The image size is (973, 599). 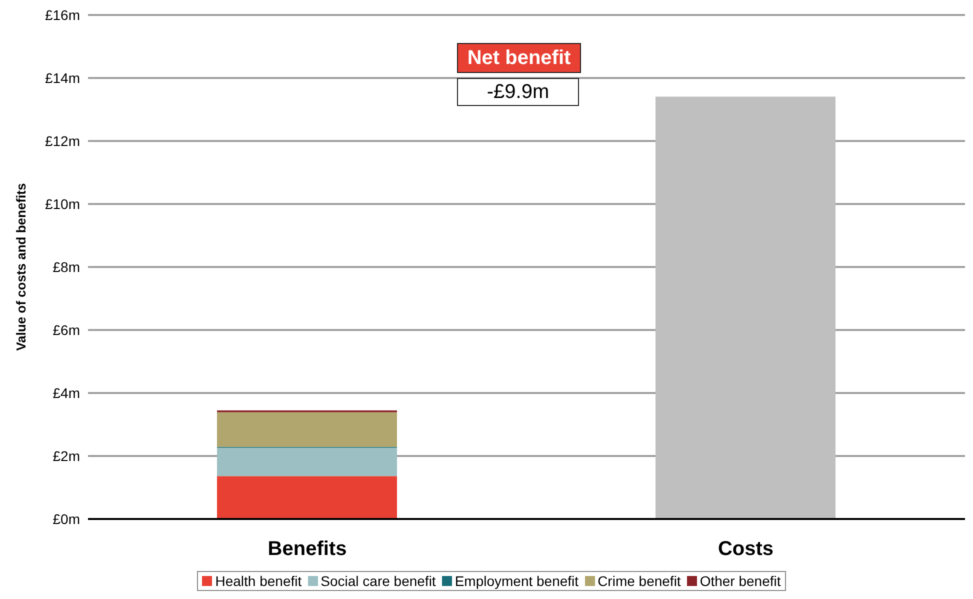 I want to click on legend-label: Health benefit, so click(x=258, y=581).